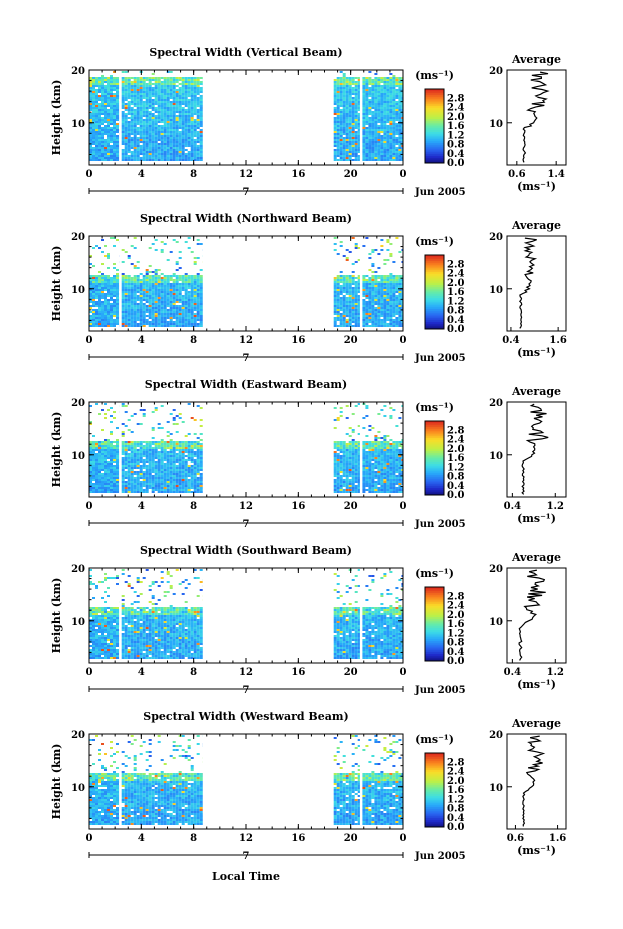 This screenshot has width=623, height=929. I want to click on y-axis-label: Height (km), so click(56, 450).